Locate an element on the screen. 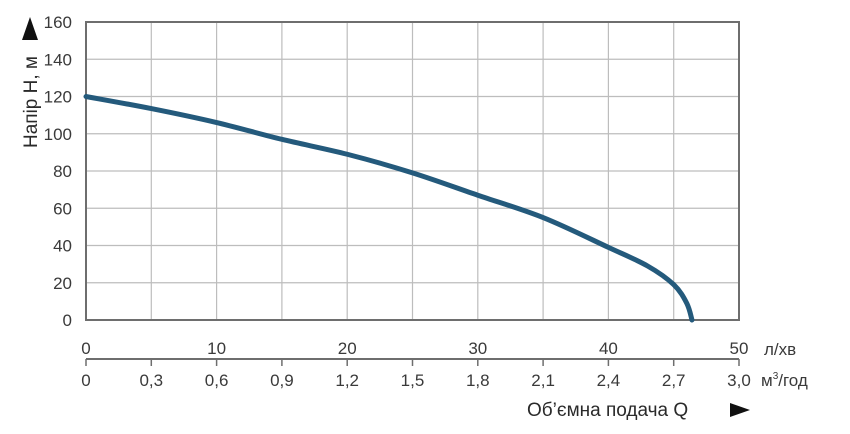 The image size is (850, 434). x-axis-title: Об’ємна подача Q is located at coordinates (607, 410).